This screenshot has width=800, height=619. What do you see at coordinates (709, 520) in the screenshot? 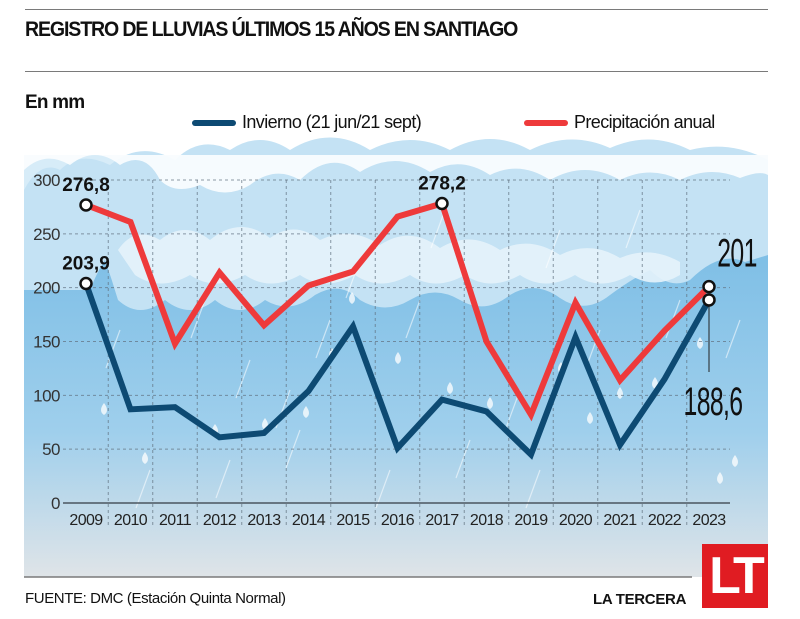
I see `x-tick-label: 2023` at bounding box center [709, 520].